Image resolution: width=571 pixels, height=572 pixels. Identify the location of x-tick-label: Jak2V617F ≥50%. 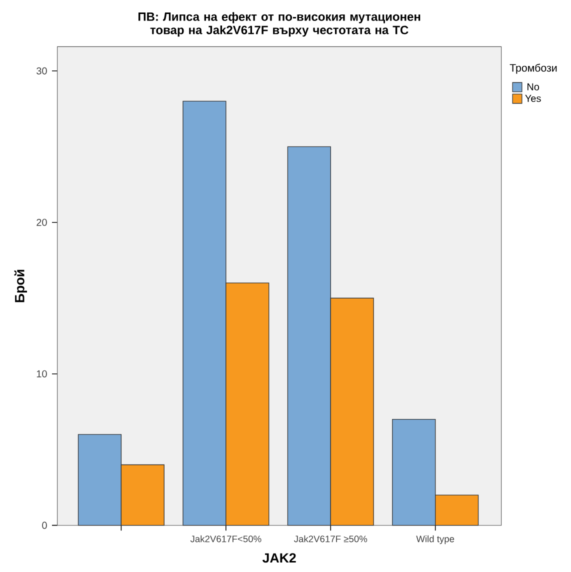
(331, 538).